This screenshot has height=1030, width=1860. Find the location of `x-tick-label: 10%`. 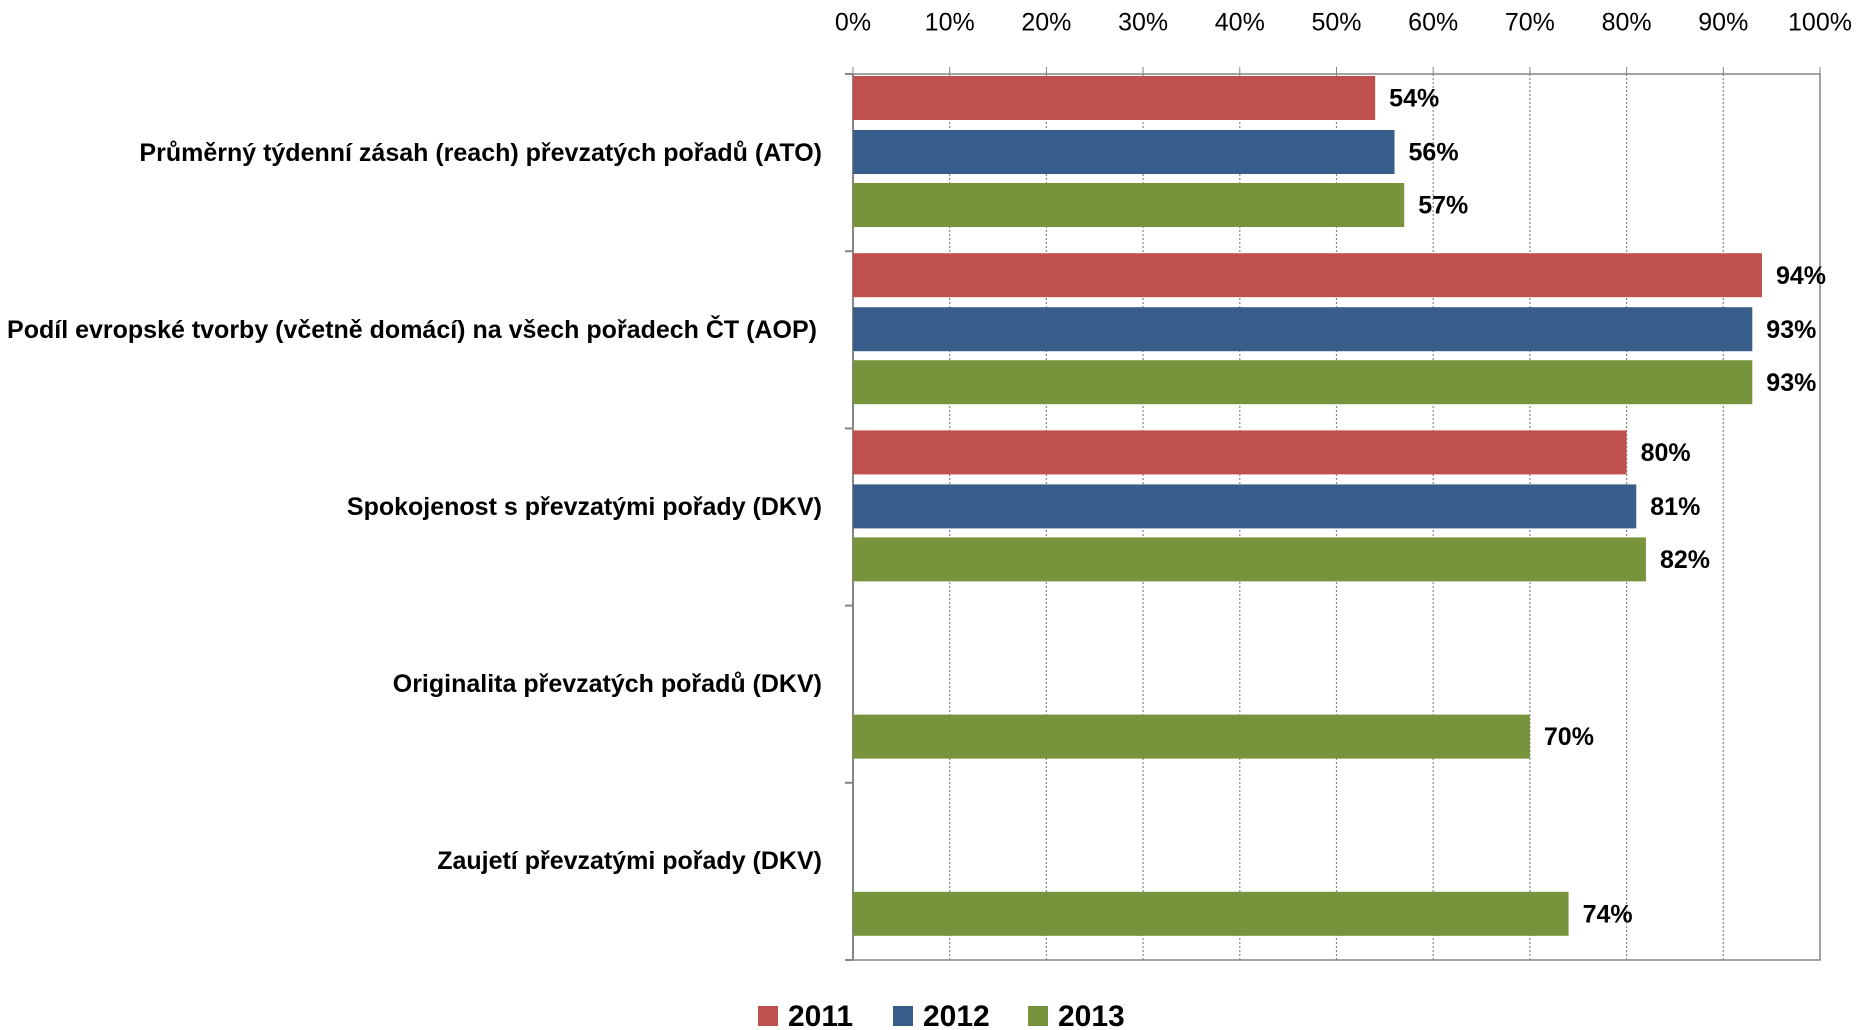

x-tick-label: 10% is located at coordinates (950, 23).